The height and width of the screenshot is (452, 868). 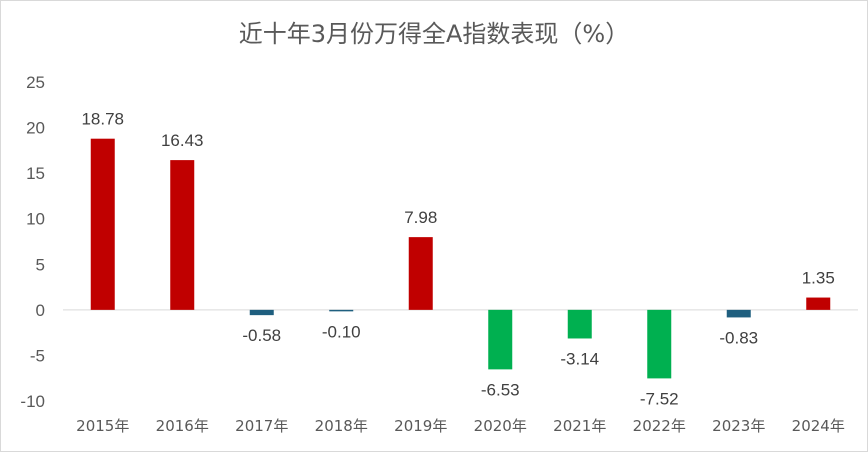 I want to click on bar-2023年, so click(x=738, y=313).